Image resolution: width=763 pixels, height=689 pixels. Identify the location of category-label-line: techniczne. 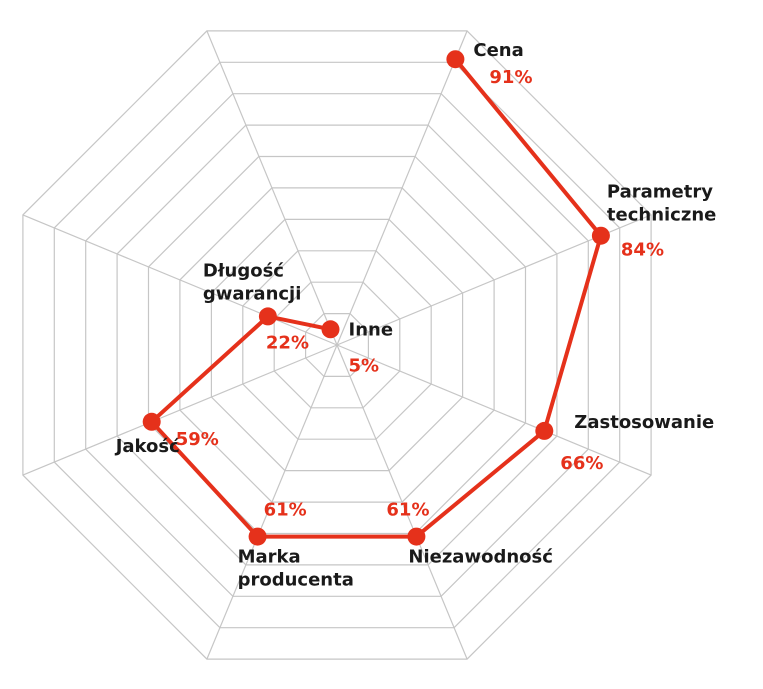
(661, 215).